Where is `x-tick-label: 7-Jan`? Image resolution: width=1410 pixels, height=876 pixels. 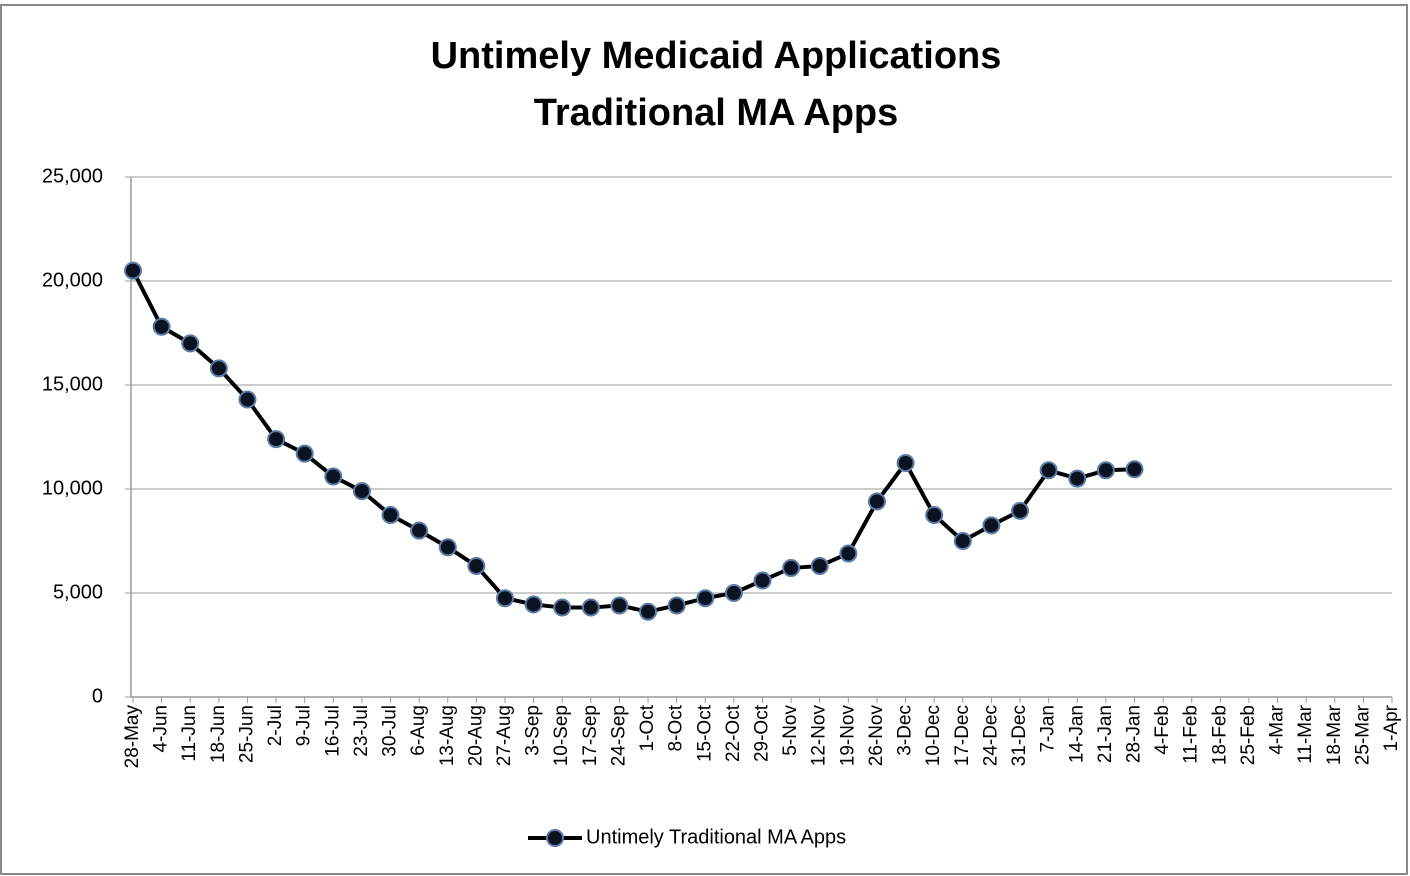 x-tick-label: 7-Jan is located at coordinates (1048, 729).